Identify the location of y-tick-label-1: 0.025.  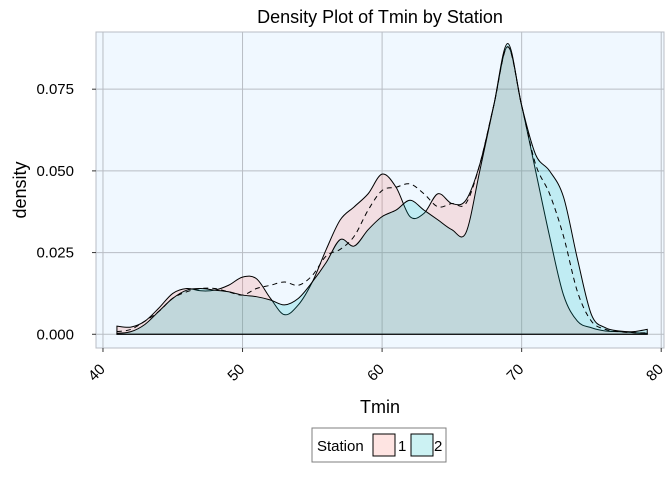
(55, 253).